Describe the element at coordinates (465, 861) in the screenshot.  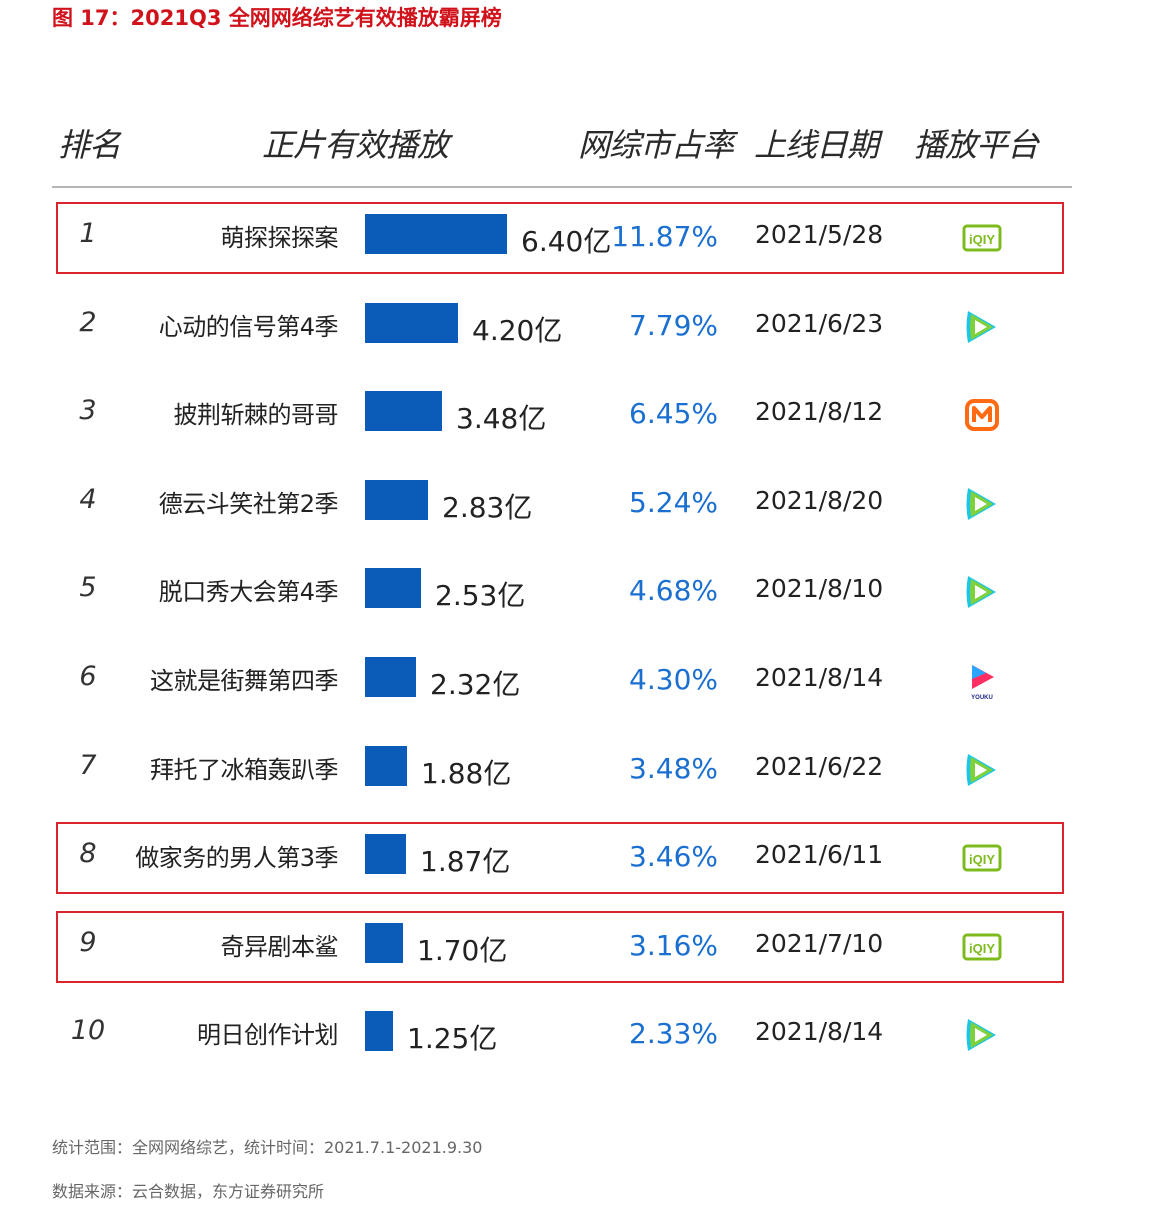
I see `bar-value-label: 1.87亿` at that location.